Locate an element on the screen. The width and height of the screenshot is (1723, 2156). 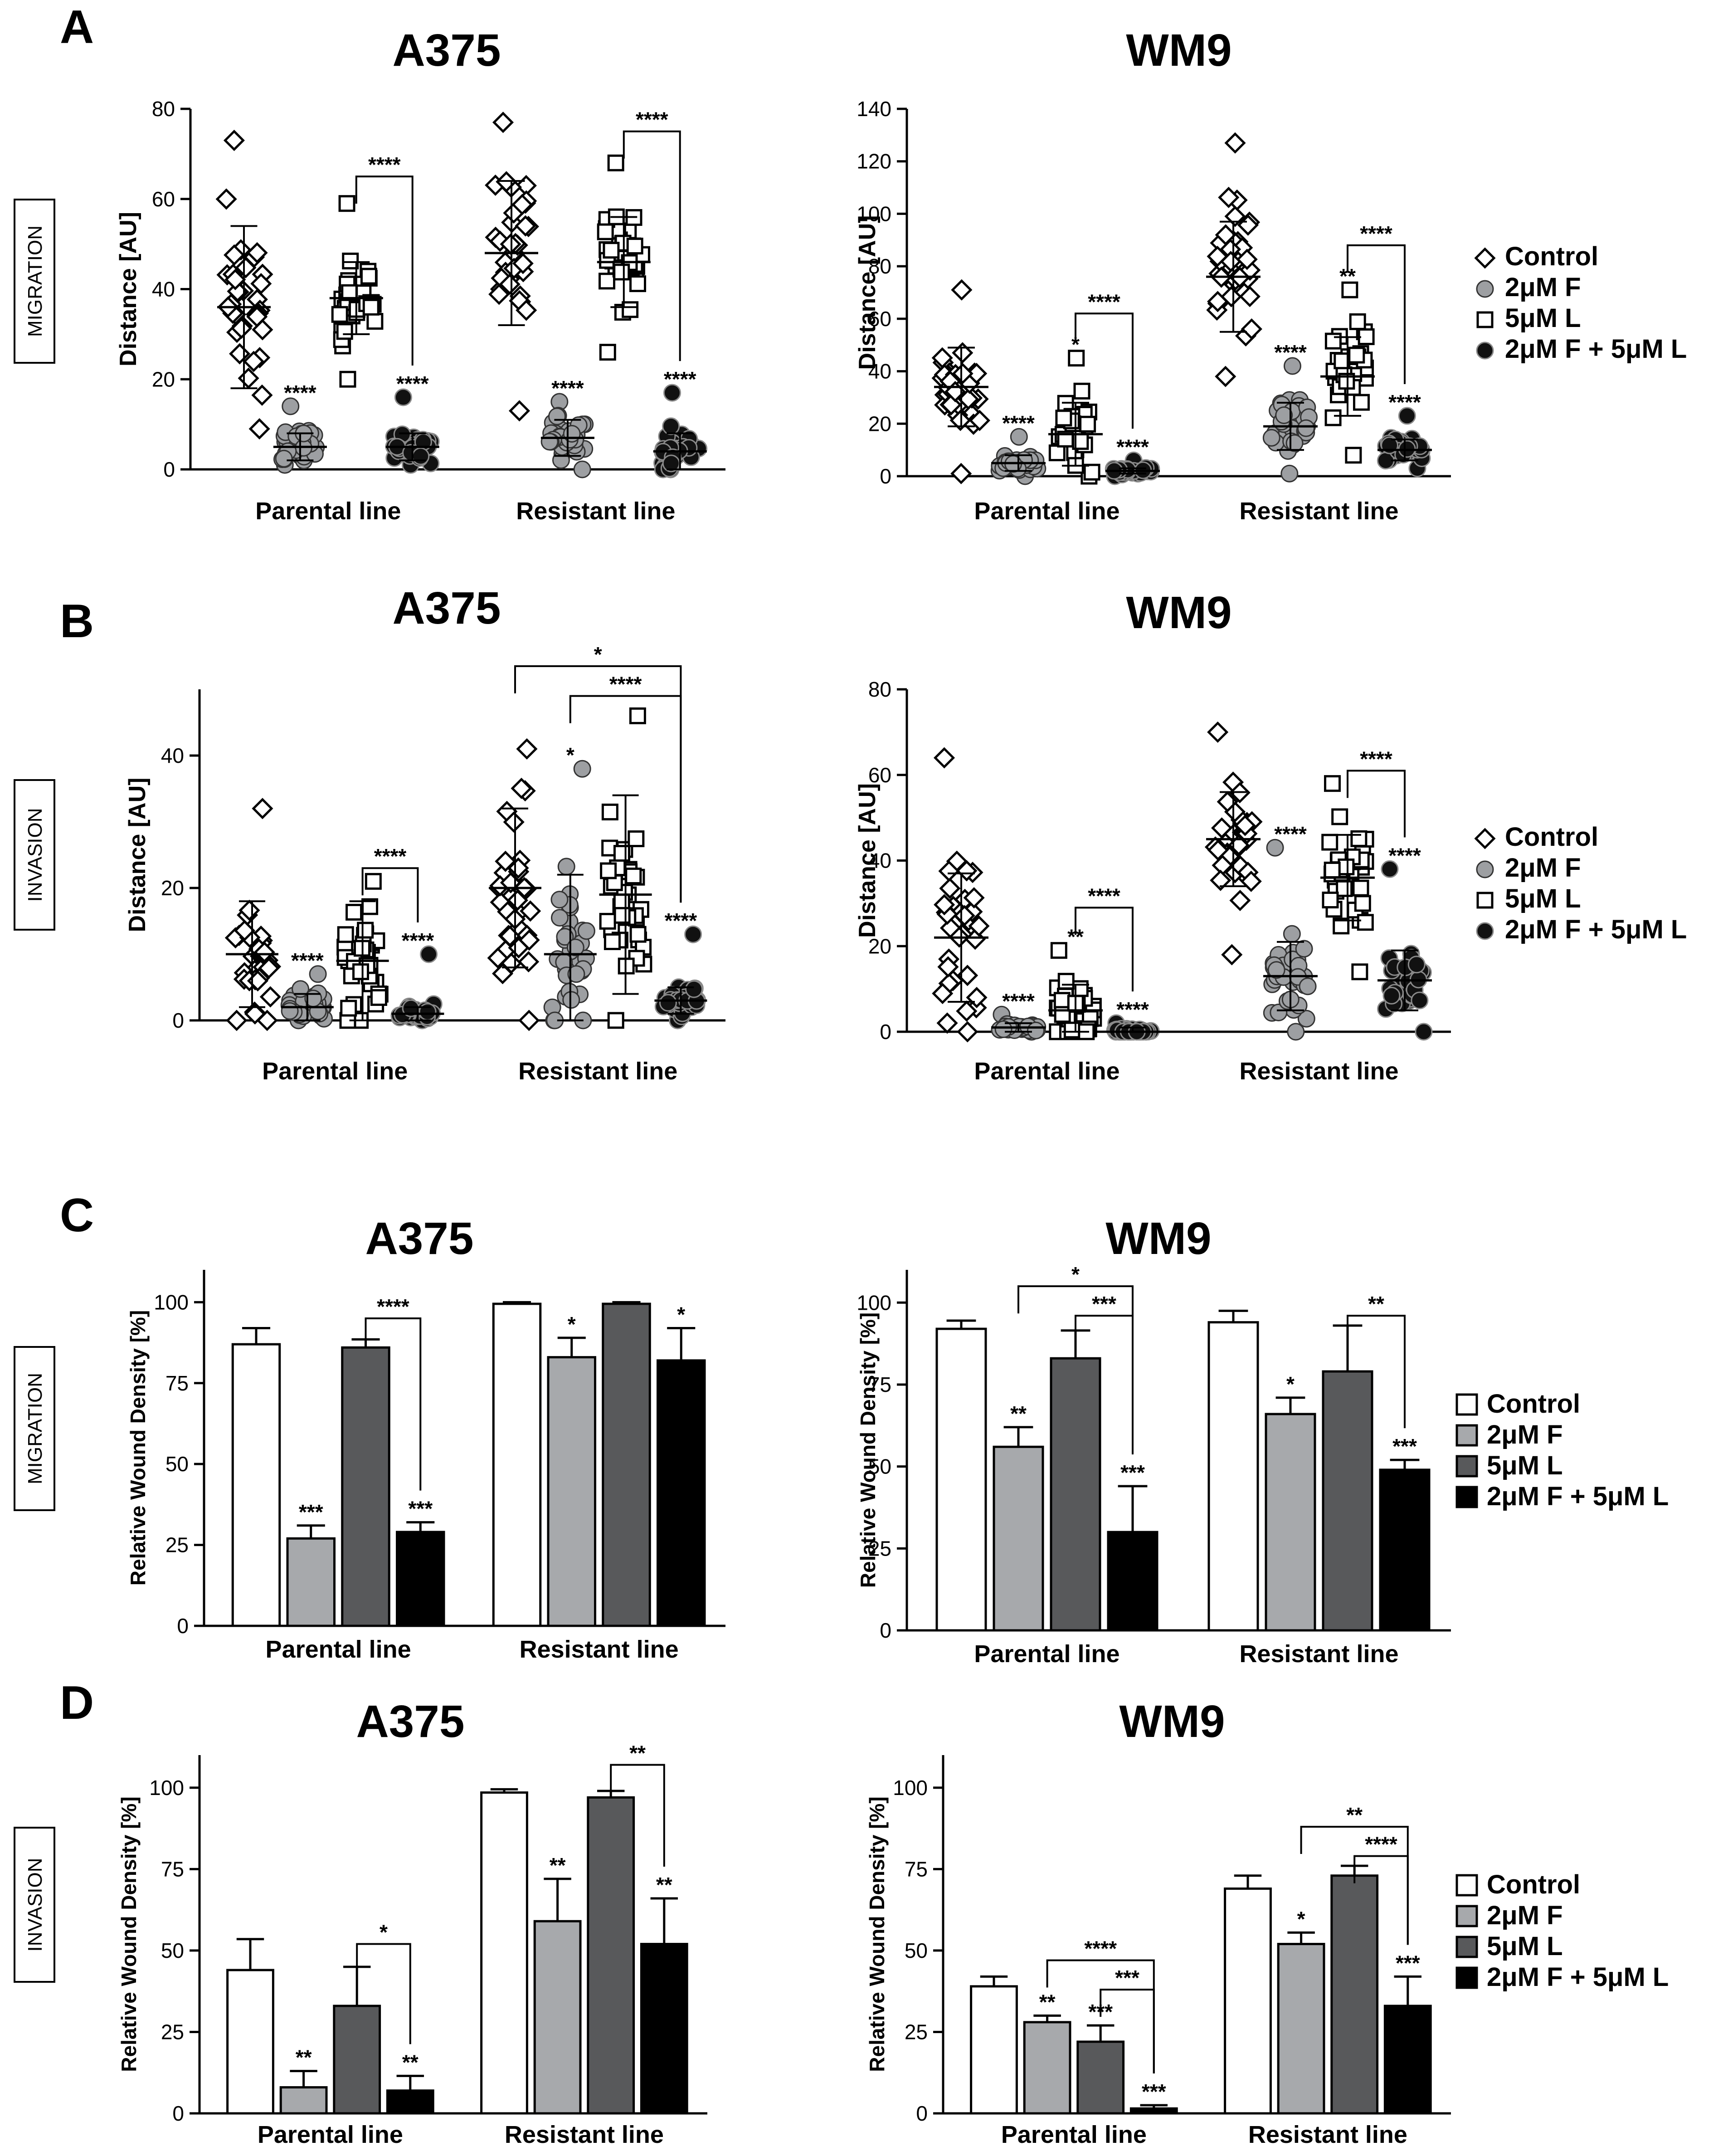
legend-label: 2μM F is located at coordinates (1543, 868).